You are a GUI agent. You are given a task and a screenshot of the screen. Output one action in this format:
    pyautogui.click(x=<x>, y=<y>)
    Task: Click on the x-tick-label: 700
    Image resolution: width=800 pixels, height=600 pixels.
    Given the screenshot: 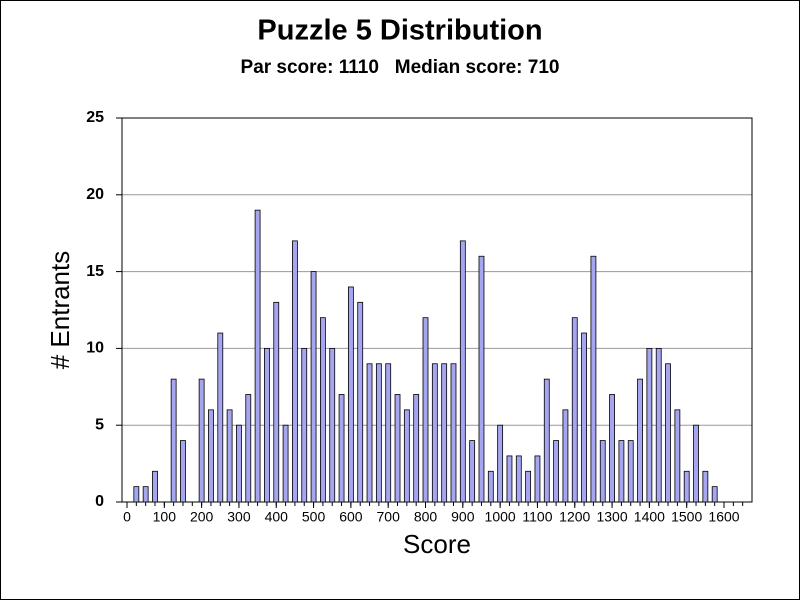 What is the action you would take?
    pyautogui.click(x=389, y=517)
    